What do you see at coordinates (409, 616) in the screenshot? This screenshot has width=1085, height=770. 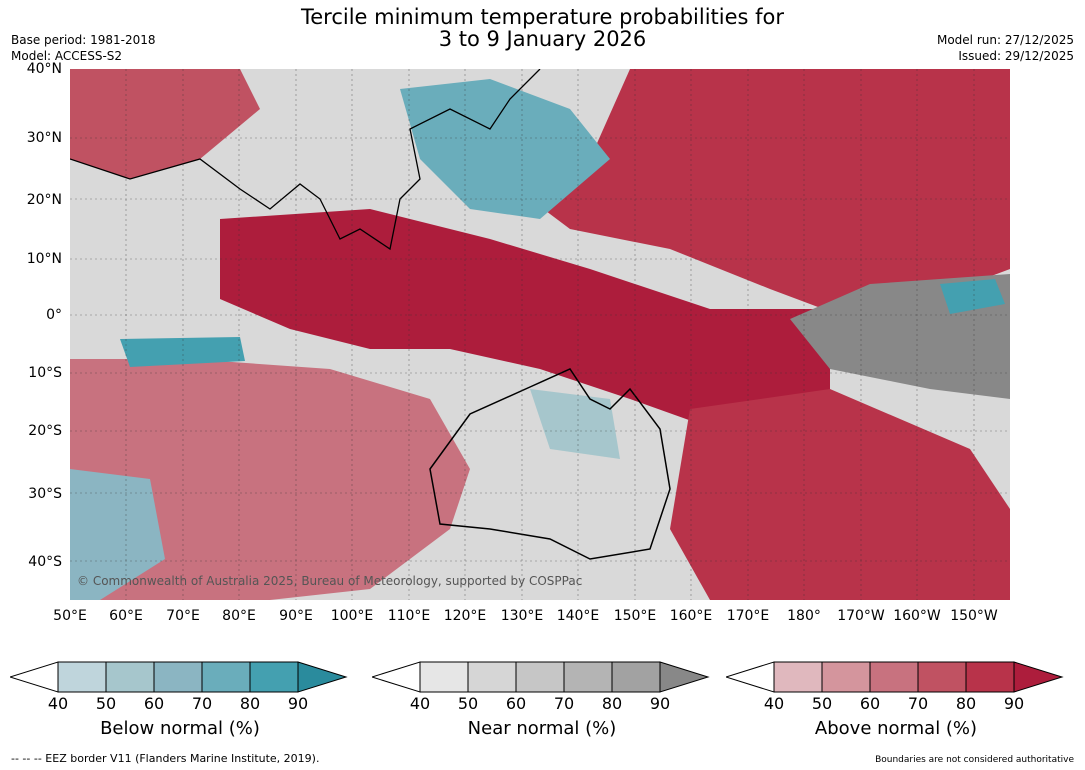 I see `lon-label-110E: 110°E` at bounding box center [409, 616].